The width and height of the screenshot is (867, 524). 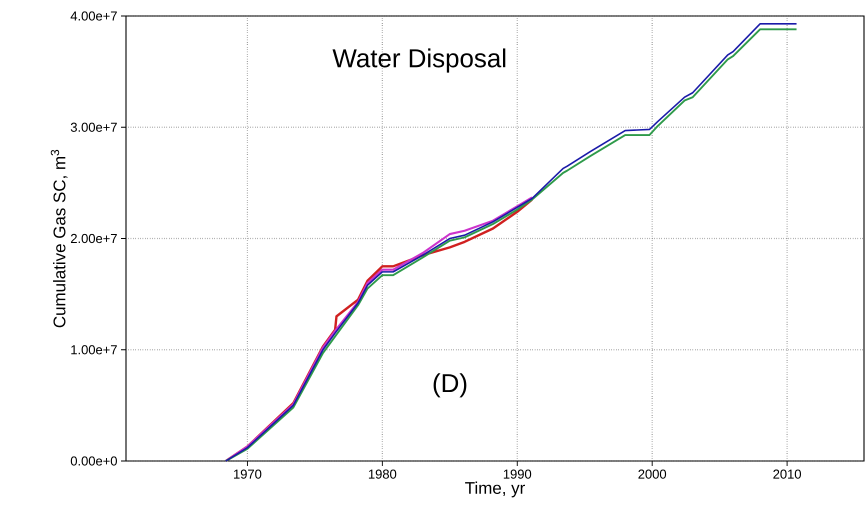 What do you see at coordinates (94, 349) in the screenshot?
I see `y-tick-label: 1.00e+7` at bounding box center [94, 349].